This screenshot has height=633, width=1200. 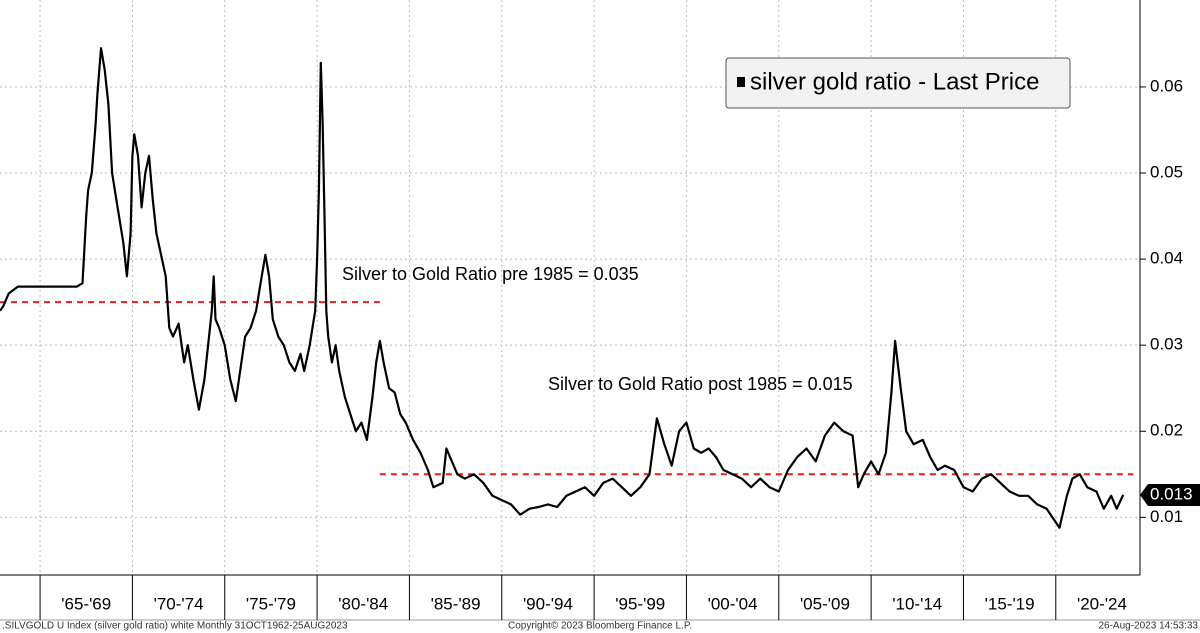 I want to click on x-tick-label: '80-'84, so click(x=363, y=603).